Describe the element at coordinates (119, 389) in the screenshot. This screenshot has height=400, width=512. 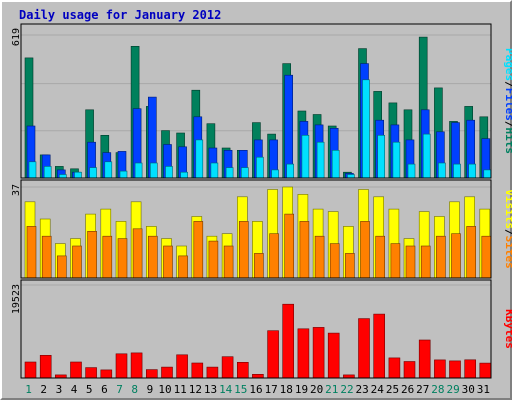
I see `day-label-7: 7` at that location.